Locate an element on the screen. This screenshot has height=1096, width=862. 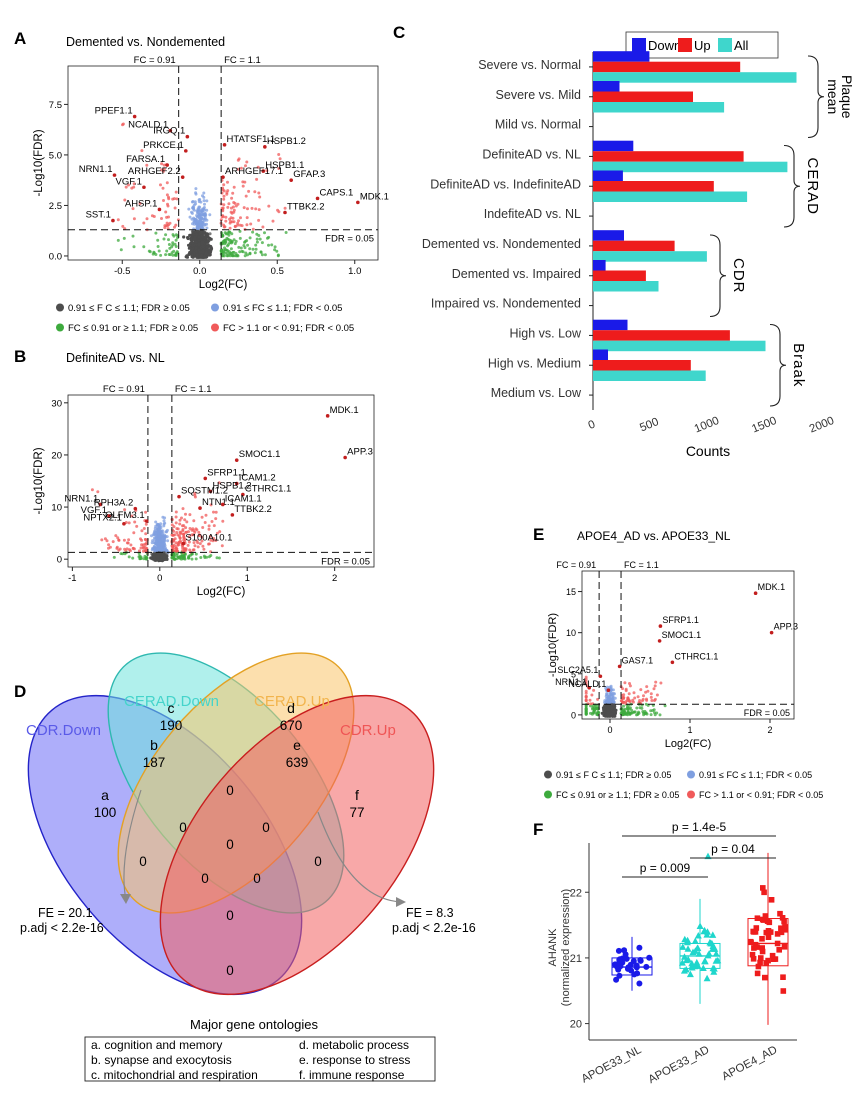
x-tick-label: 500 is located at coordinates (649, 425).